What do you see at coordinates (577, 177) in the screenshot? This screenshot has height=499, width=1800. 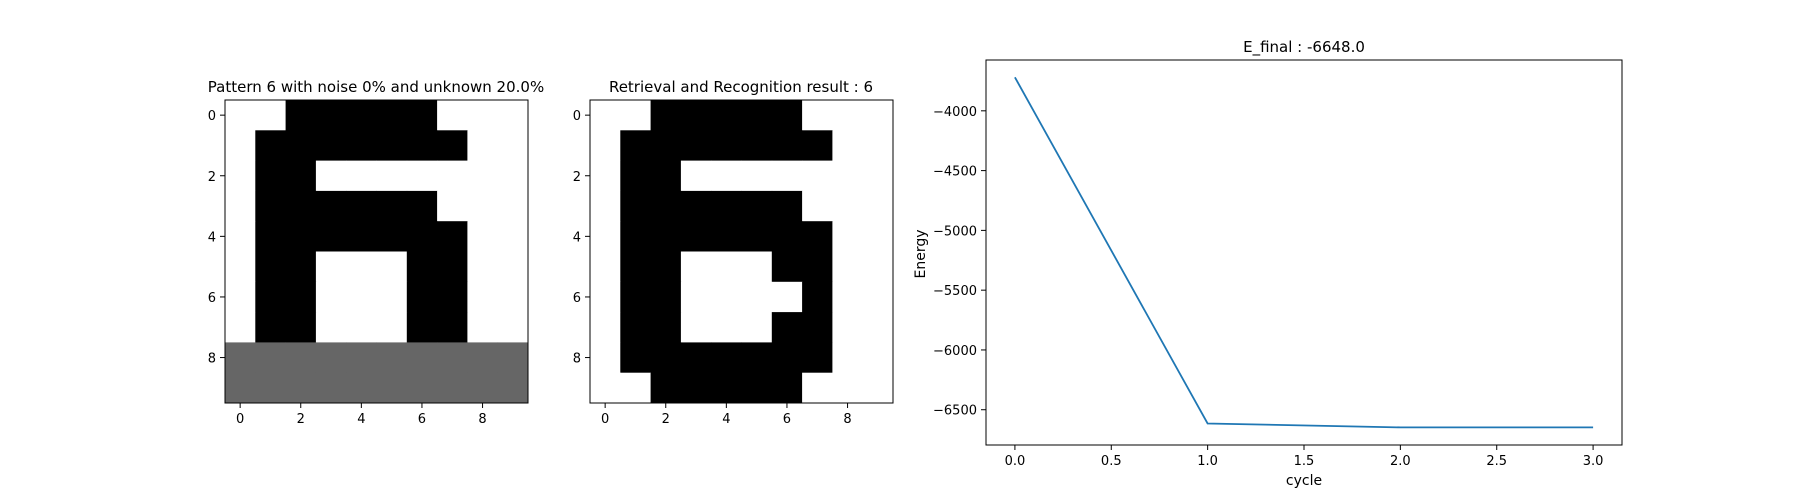 I see `y-tick-label: 2` at bounding box center [577, 177].